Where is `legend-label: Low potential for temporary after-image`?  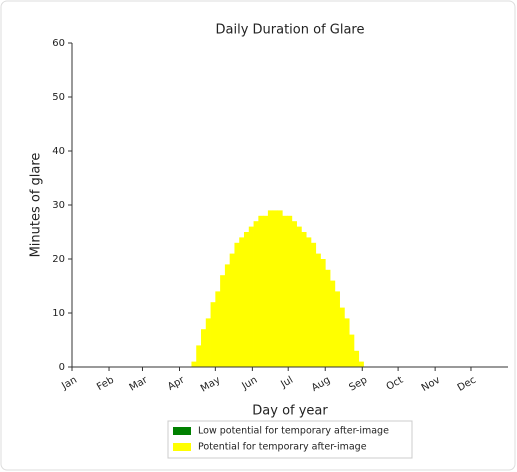
legend-label: Low potential for temporary after-image is located at coordinates (293, 431).